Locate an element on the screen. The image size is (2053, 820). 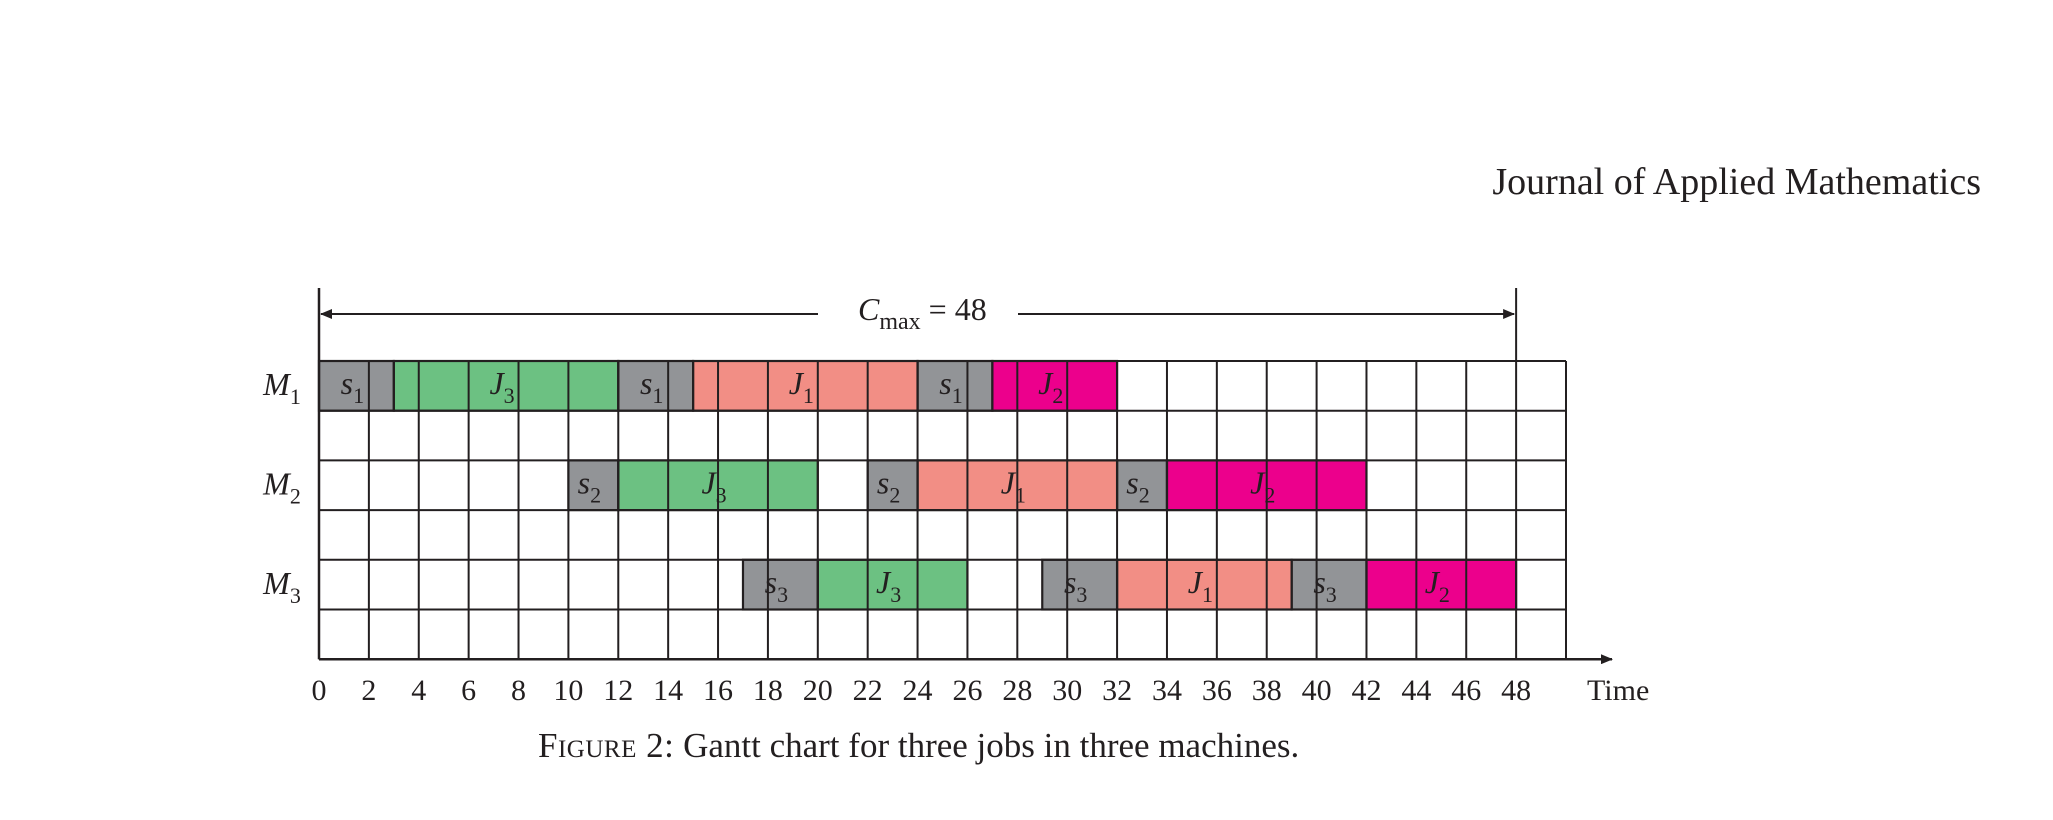
x-tick-label: 34 is located at coordinates (1167, 690).